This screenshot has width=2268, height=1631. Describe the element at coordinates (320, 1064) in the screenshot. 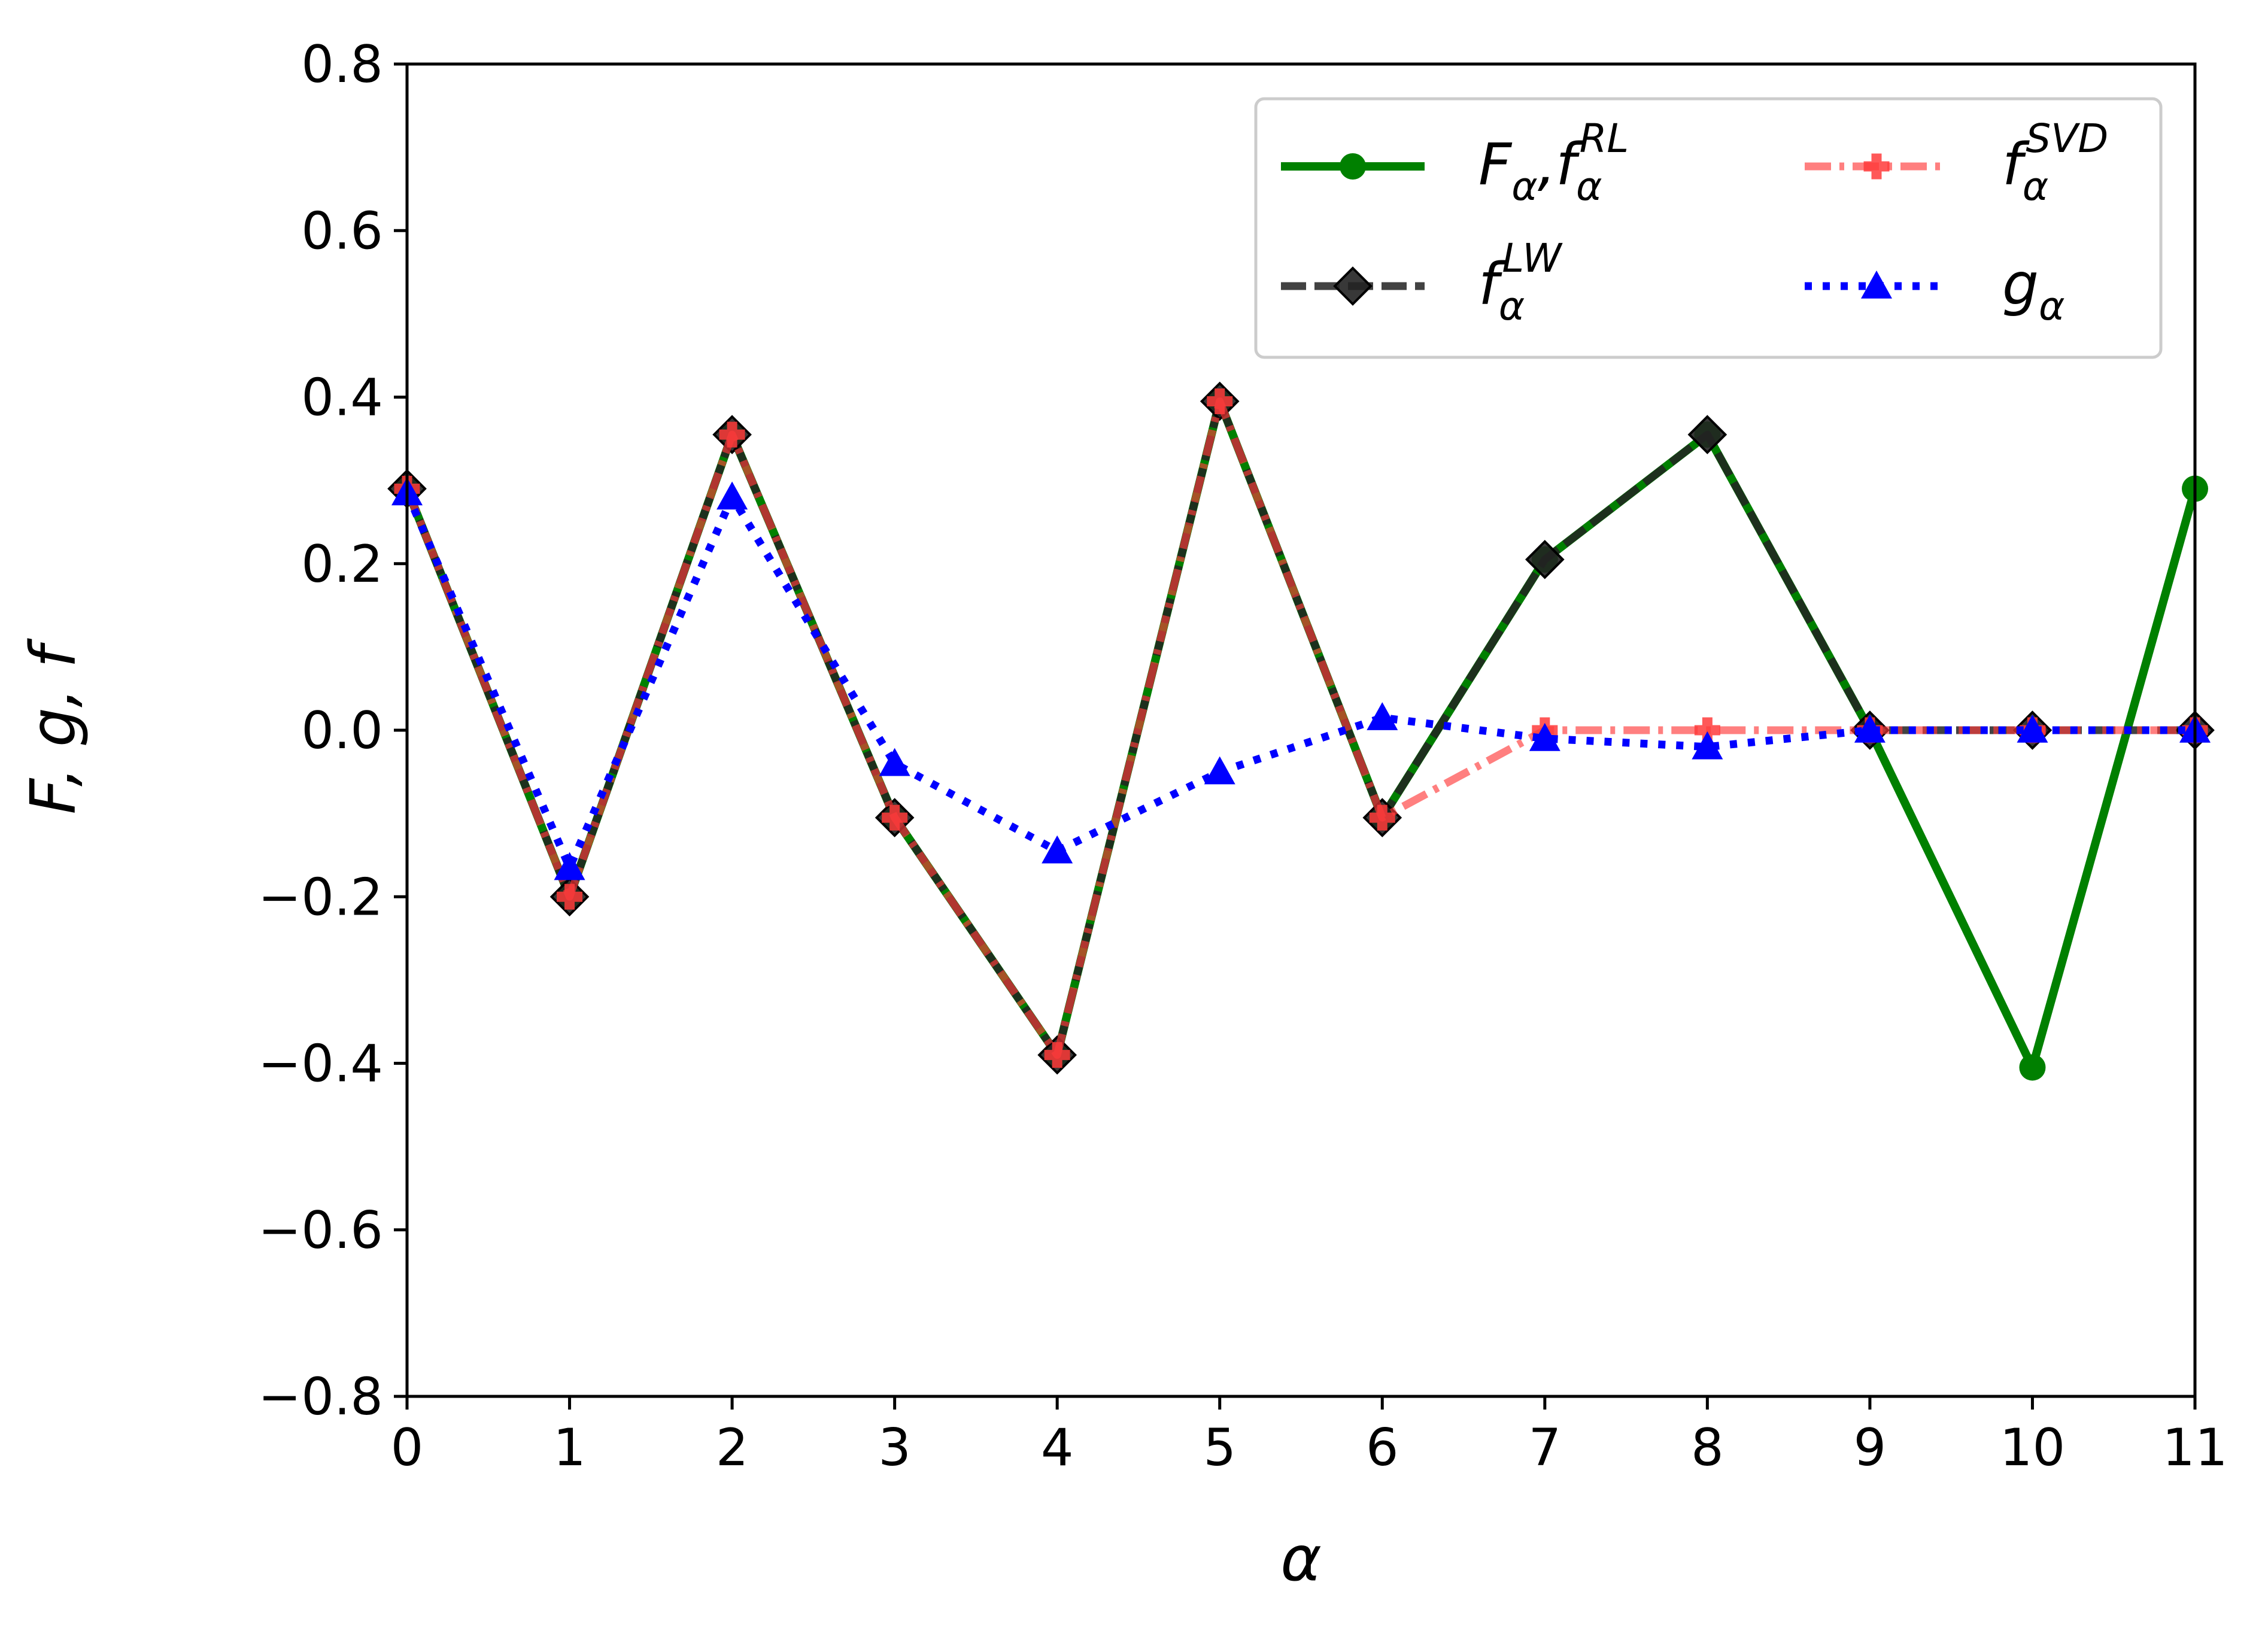

I see `y-tick-label: −0.4` at that location.